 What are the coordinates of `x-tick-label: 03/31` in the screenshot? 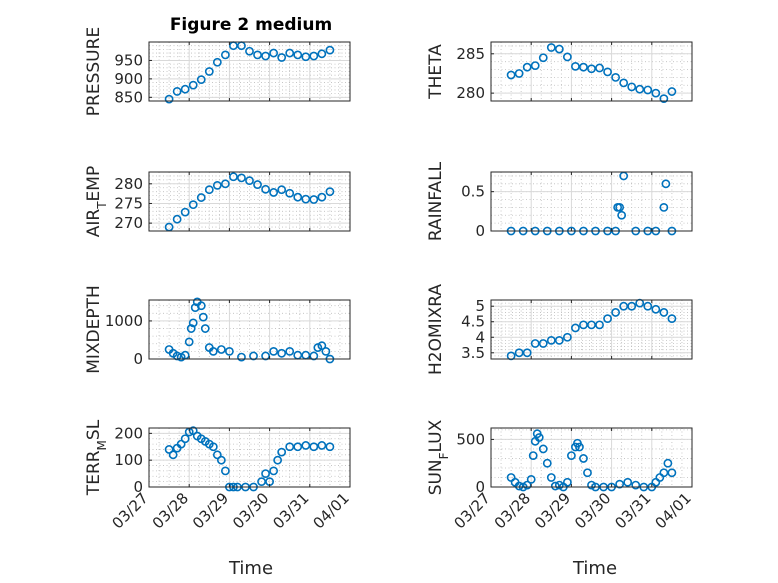 It's located at (632, 510).